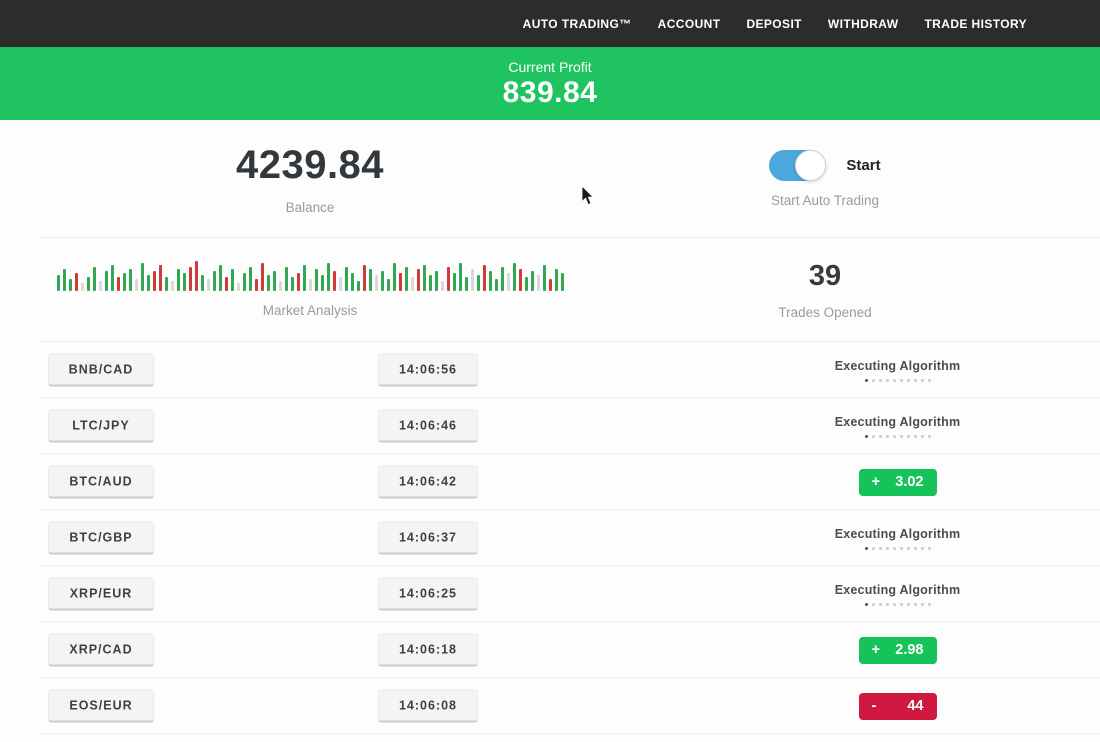  What do you see at coordinates (689, 23) in the screenshot?
I see `nav-item-account: ACCOUNT` at bounding box center [689, 23].